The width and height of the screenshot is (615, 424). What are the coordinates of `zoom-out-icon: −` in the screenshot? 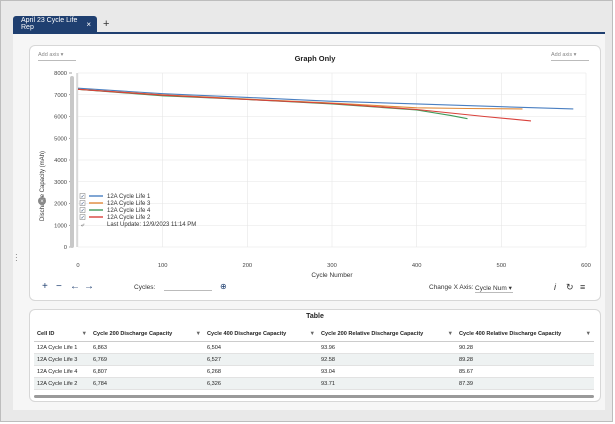 It's located at (59, 286).